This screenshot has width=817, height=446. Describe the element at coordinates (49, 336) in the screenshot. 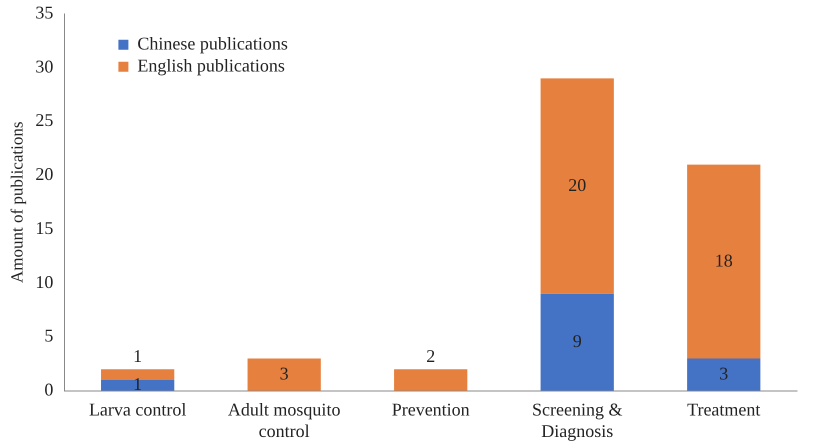

I see `y-tick-label: 5` at that location.